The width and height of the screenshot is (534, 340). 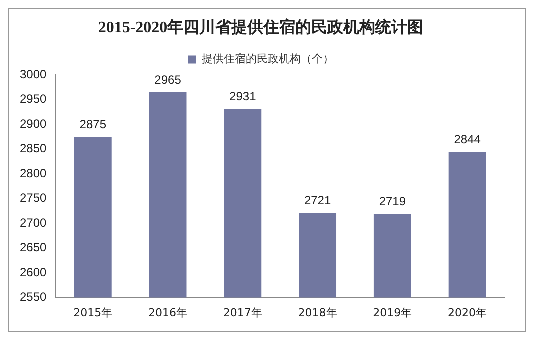 I want to click on y-tick-label: 2550, so click(x=34, y=297).